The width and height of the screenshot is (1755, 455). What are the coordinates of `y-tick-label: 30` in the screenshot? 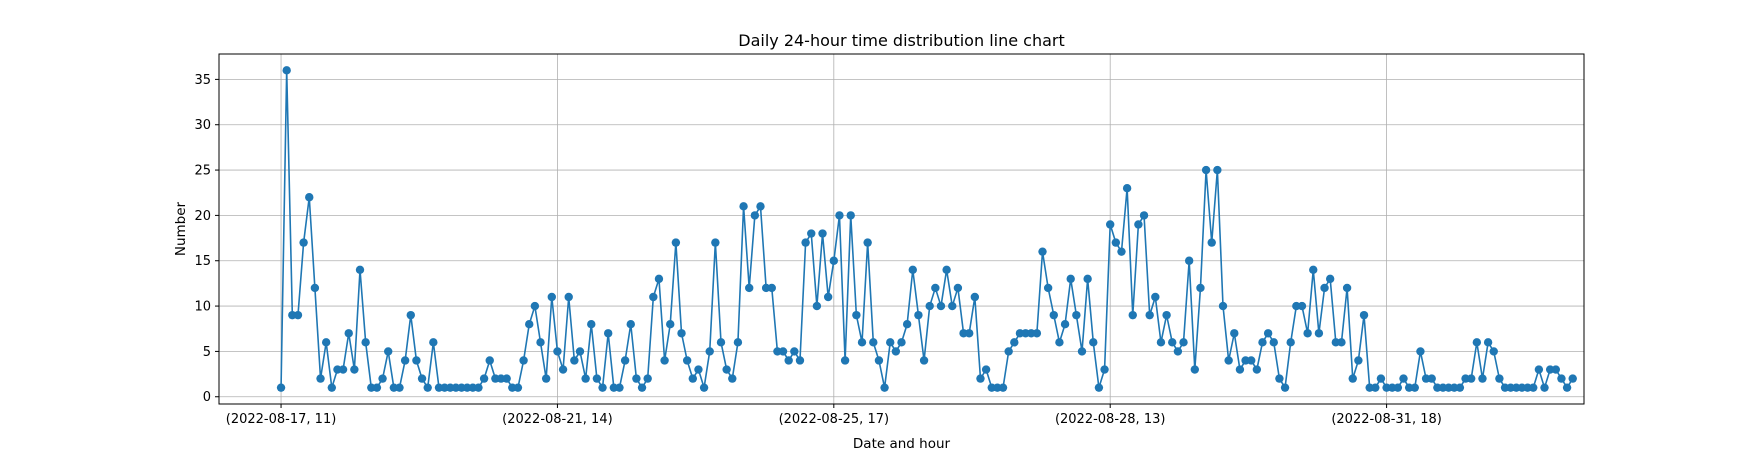 It's located at (202, 125).